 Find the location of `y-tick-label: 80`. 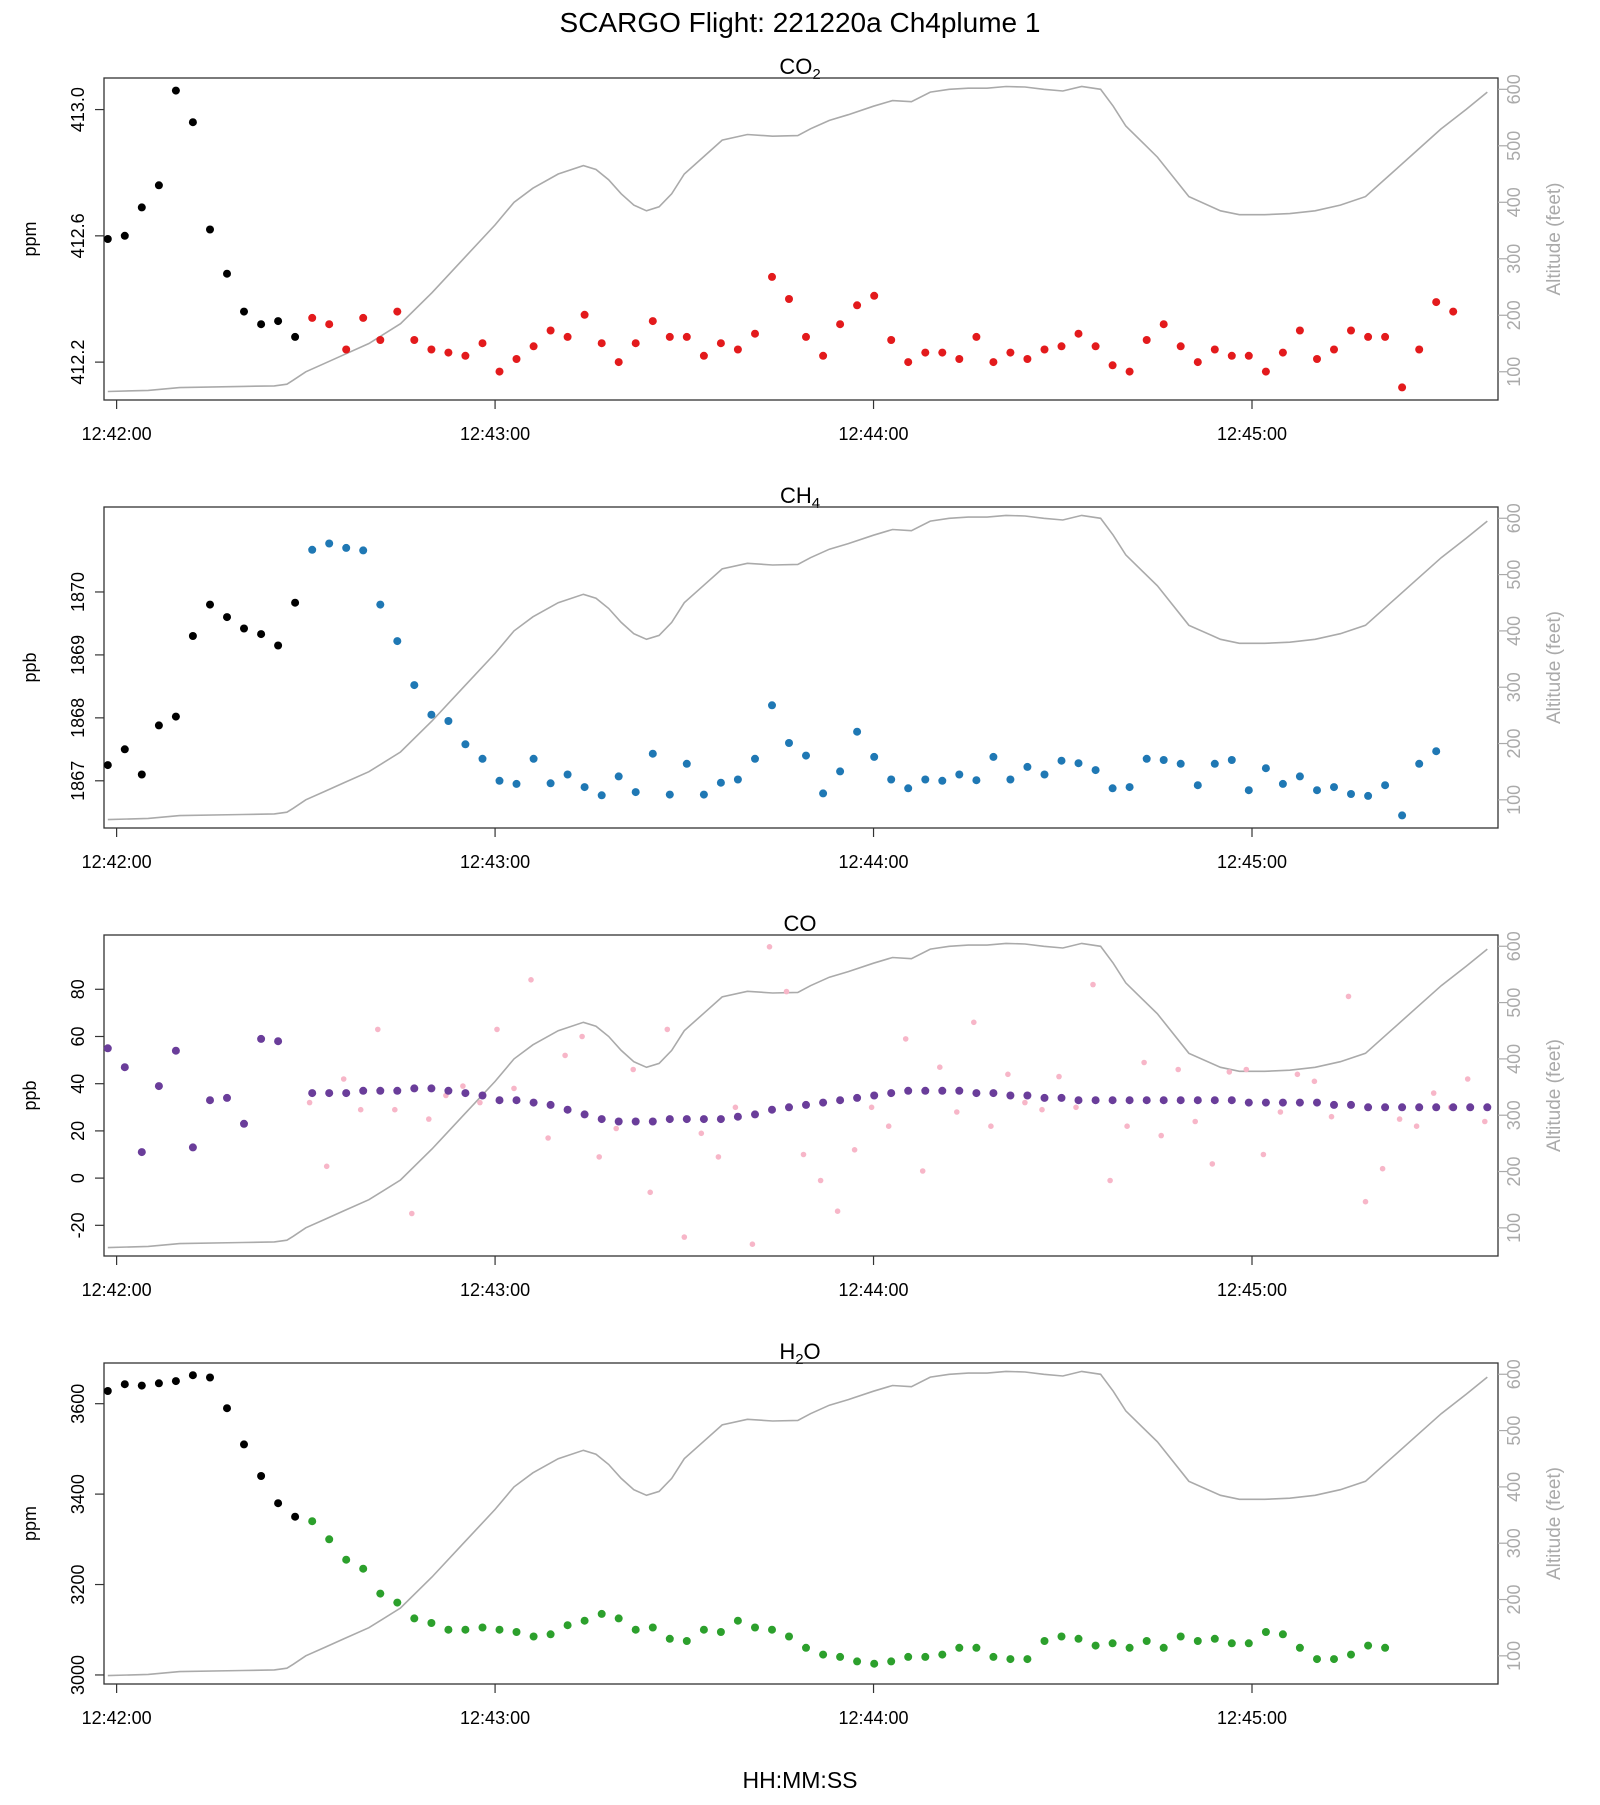

y-tick-label: 80 is located at coordinates (78, 989).